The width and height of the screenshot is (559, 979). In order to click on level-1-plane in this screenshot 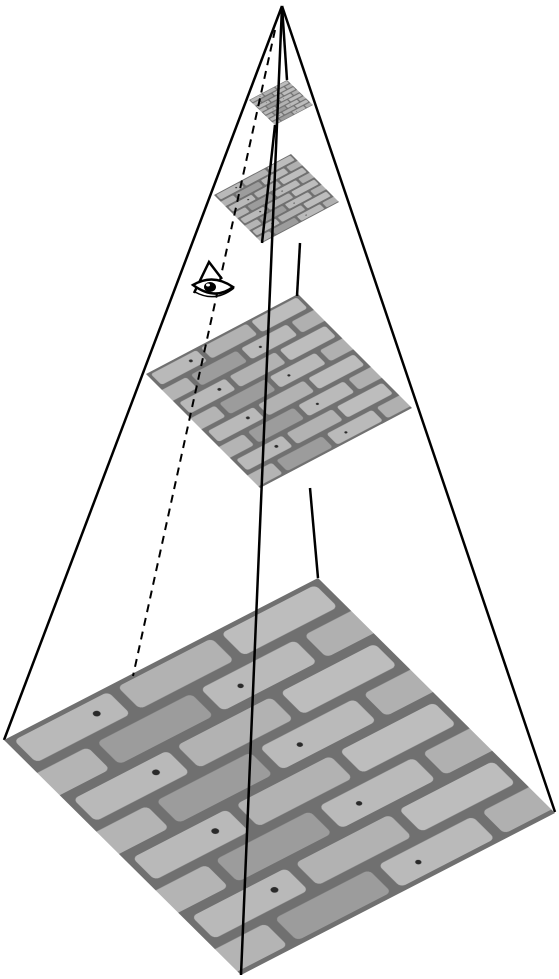, I will do `click(279, 391)`.